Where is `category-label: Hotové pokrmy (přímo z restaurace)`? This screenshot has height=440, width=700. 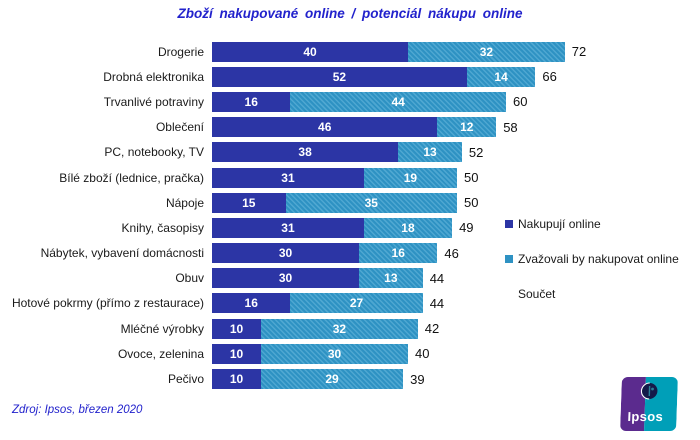
category-label: Hotové pokrmy (přímo z restaurace) is located at coordinates (107, 303).